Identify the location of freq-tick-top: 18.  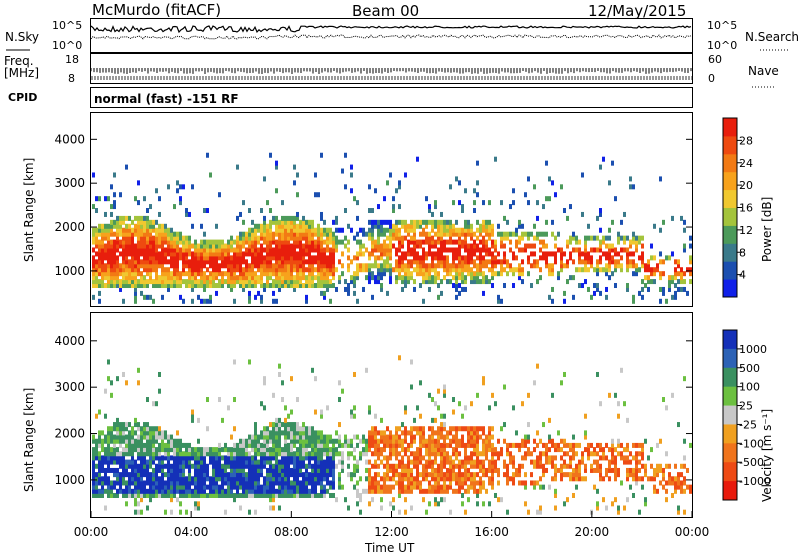
(72, 59).